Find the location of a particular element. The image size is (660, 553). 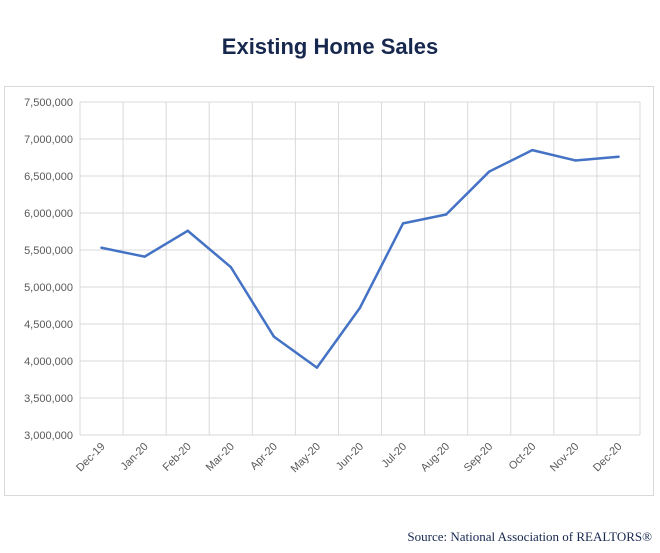

x-tick-label: Dec-20 is located at coordinates (608, 458).